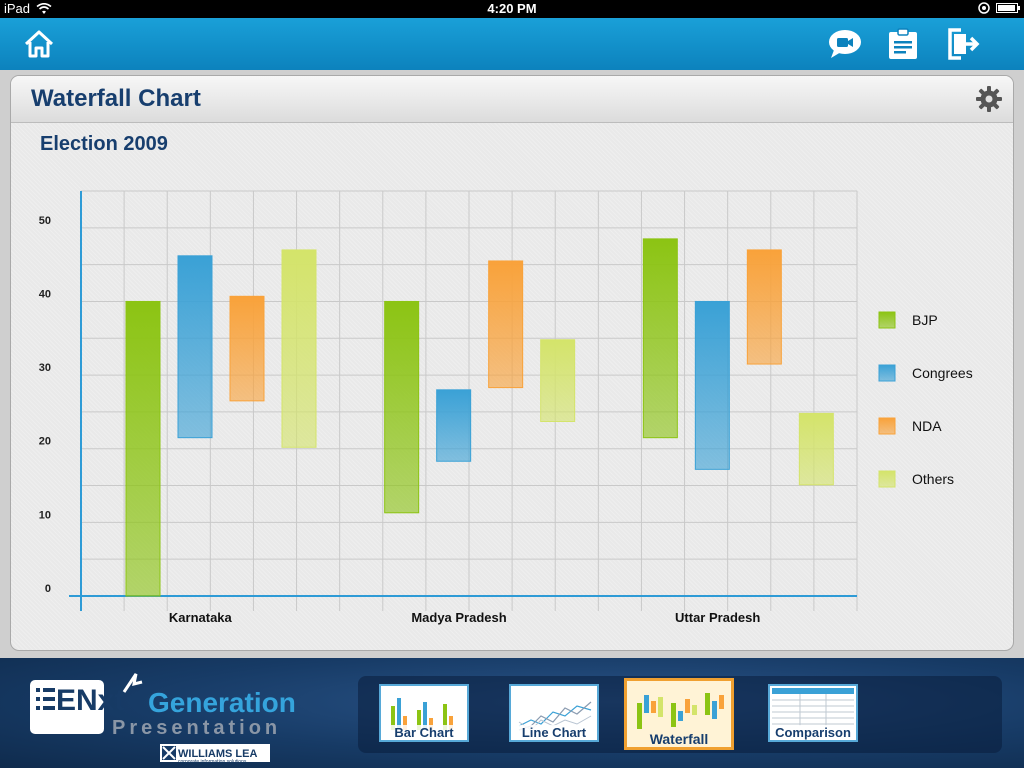 This screenshot has width=1024, height=768. I want to click on exit-icon, so click(964, 44).